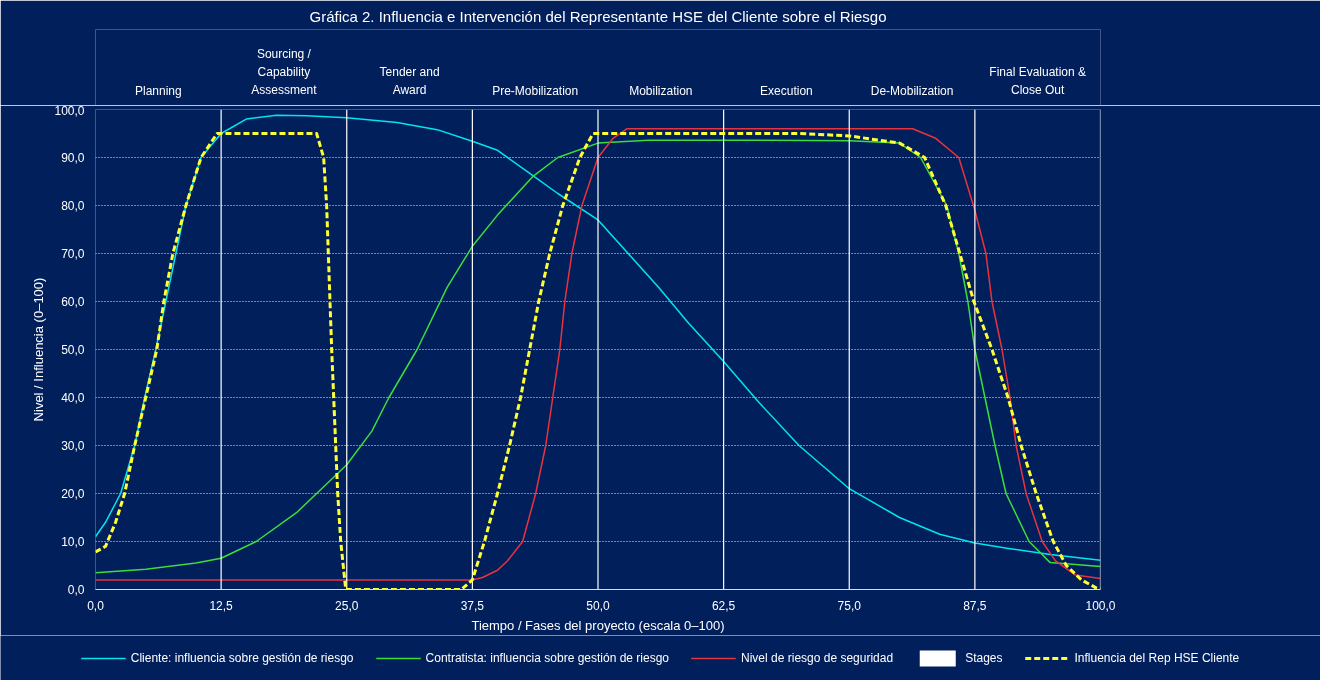 The width and height of the screenshot is (1330, 694). Describe the element at coordinates (73, 254) in the screenshot. I see `y-tick-label: 70,0` at that location.